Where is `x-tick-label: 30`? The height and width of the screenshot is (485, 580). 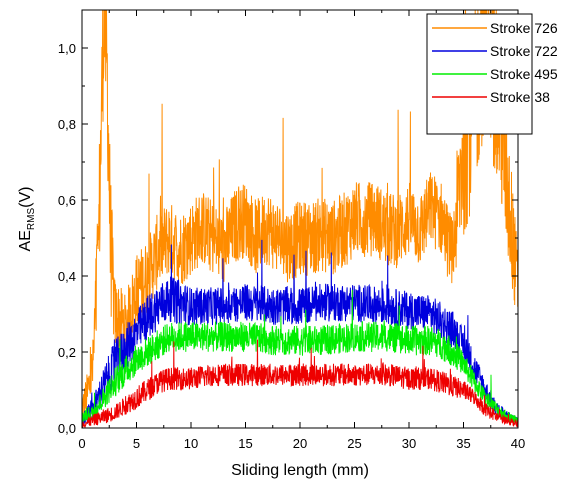 x-tick-label: 30 is located at coordinates (409, 443).